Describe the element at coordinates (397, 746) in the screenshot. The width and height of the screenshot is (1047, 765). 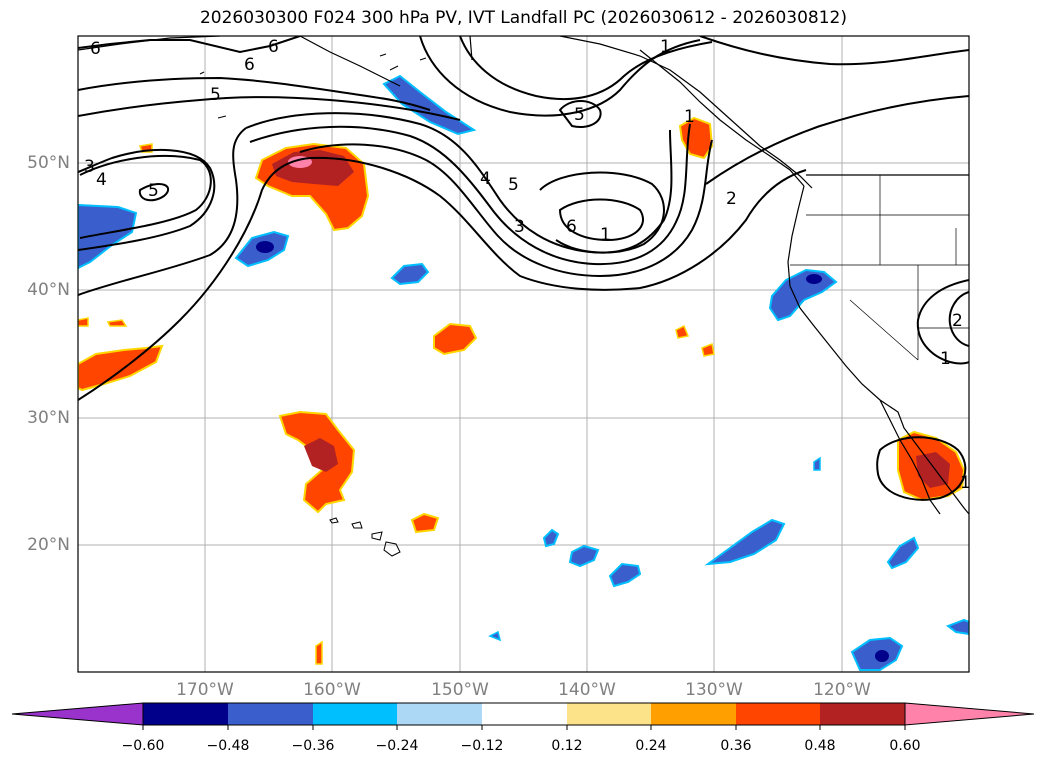
I see `colorbar-tick-label: −0.24` at that location.